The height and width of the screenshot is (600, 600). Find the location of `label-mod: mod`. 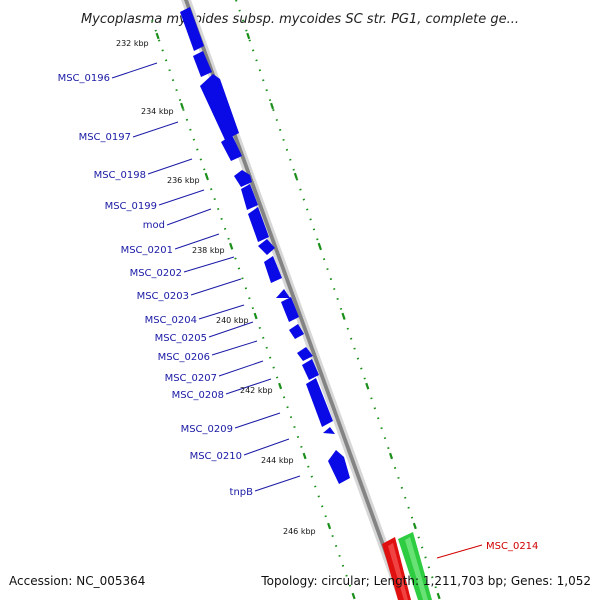

label-mod: mod is located at coordinates (154, 225).